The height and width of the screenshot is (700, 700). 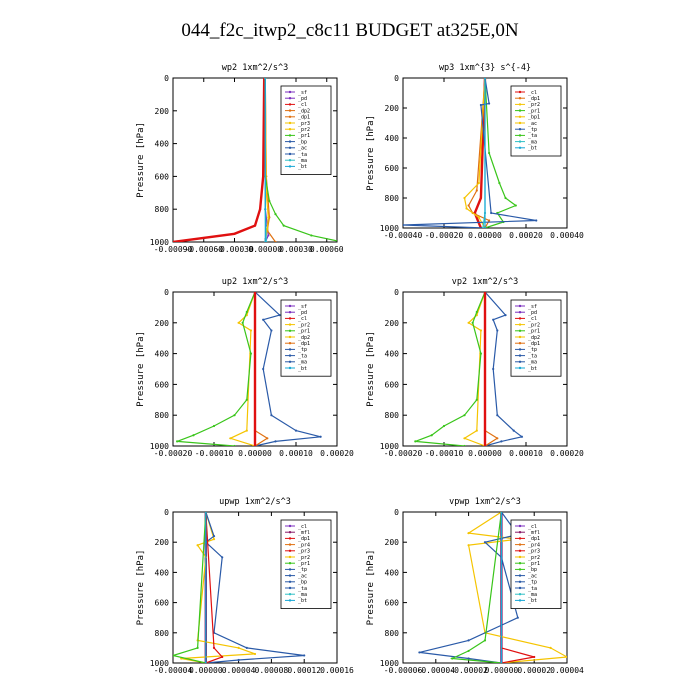 I want to click on x-tick-label: 0.00040, so click(x=567, y=235).